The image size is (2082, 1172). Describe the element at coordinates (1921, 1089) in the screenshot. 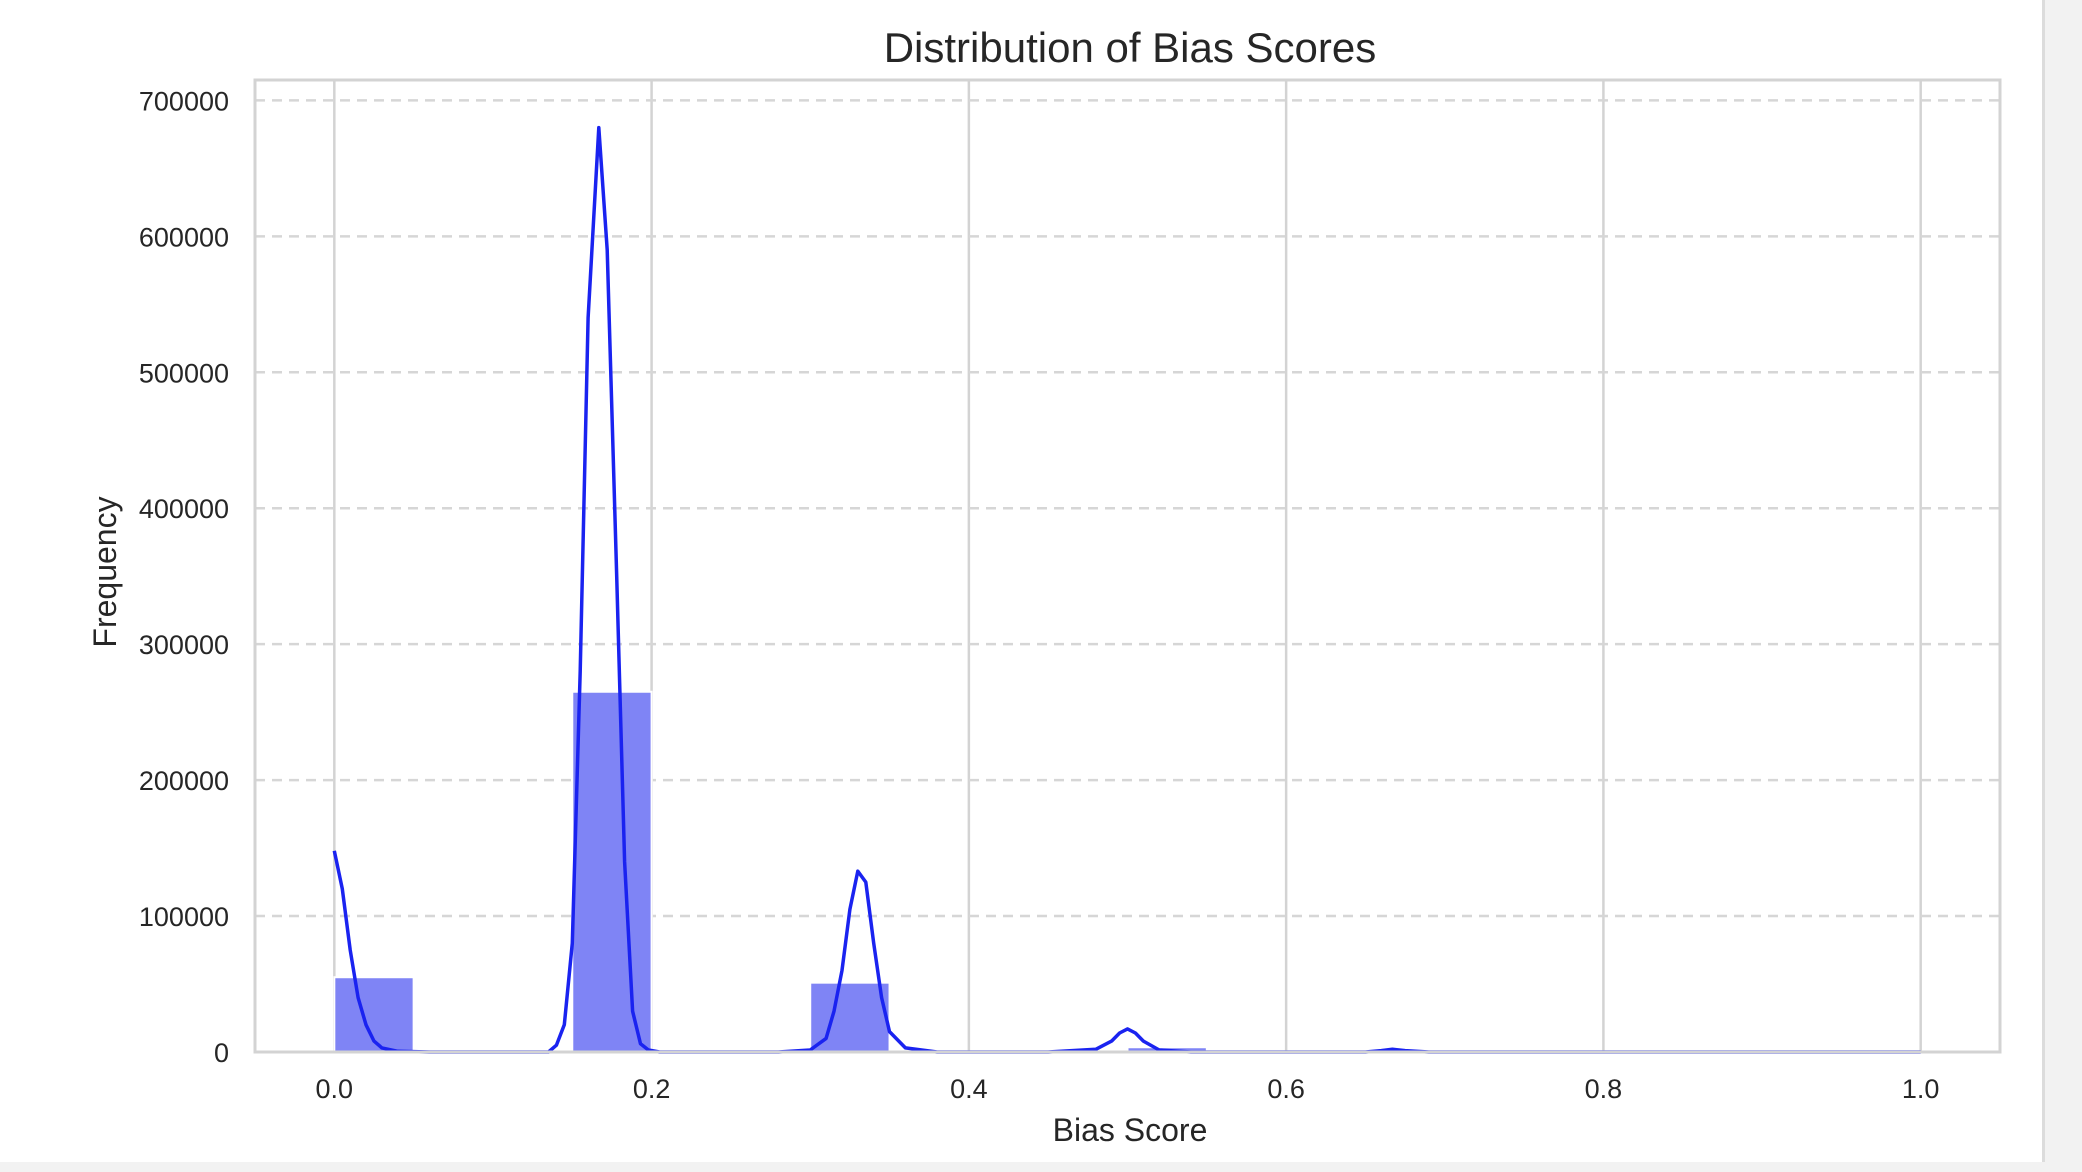

I see `x-tick-label: 1.0` at that location.